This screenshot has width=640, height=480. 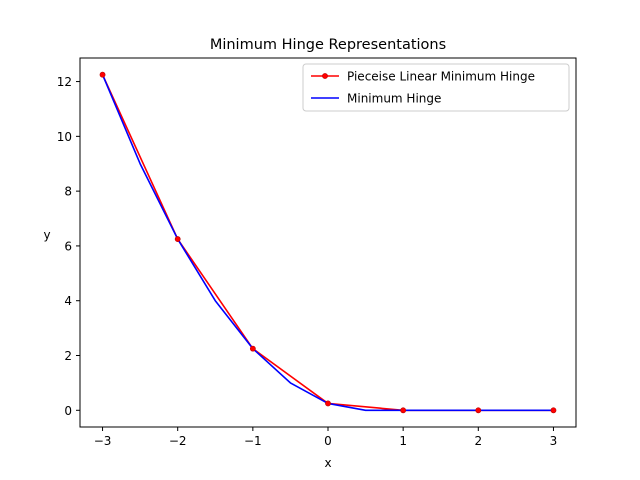 I want to click on x-tick-label: 1, so click(x=403, y=441).